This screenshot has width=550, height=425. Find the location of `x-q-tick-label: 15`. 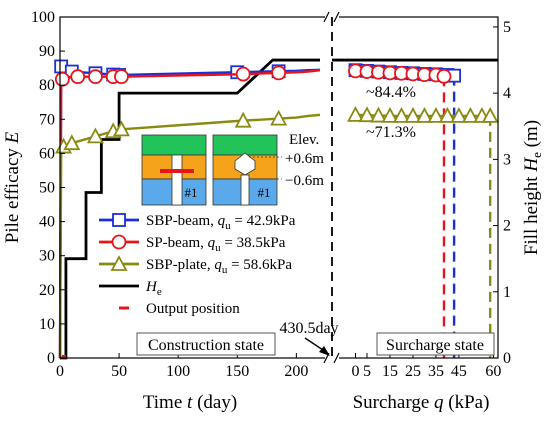

x-q-tick-label: 15 is located at coordinates (390, 371).